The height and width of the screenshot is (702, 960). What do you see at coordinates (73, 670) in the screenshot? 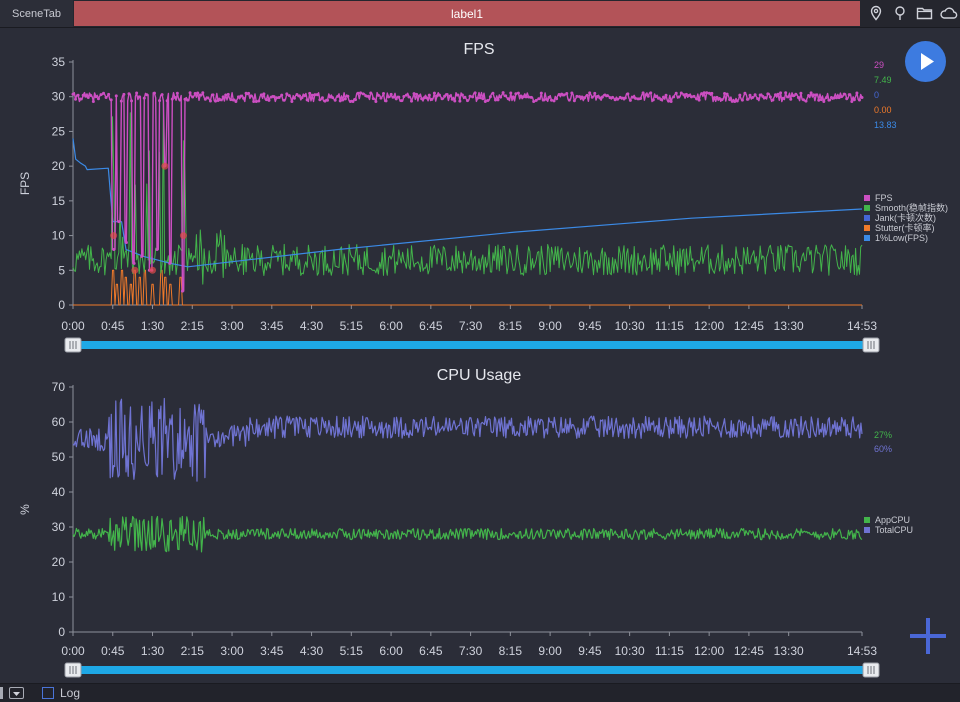
I see `cpu-range-handle-left` at bounding box center [73, 670].